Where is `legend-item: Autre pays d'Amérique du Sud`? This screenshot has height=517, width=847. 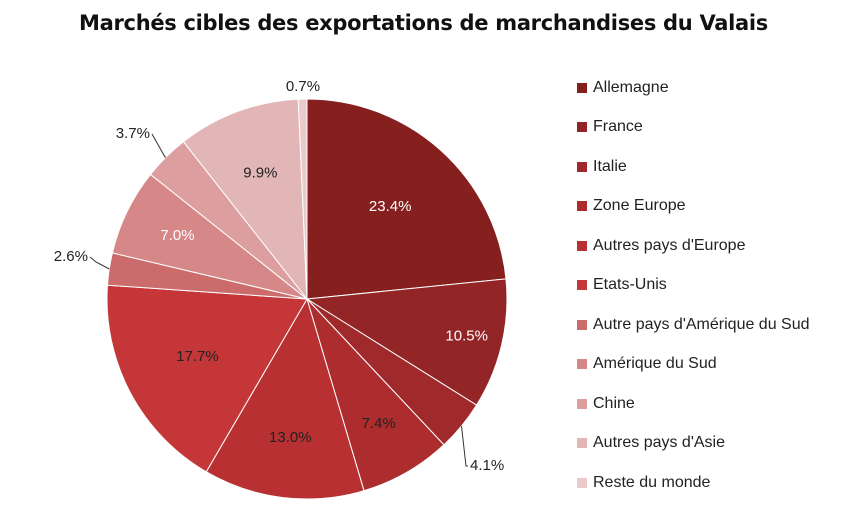 legend-item: Autre pays d'Amérique du Sud is located at coordinates (693, 325).